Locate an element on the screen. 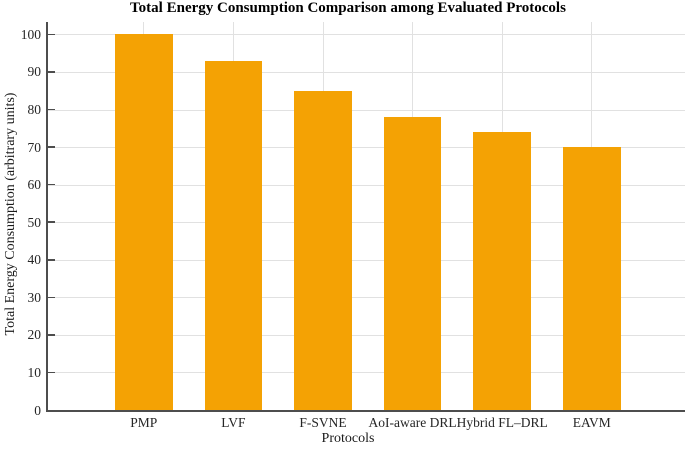 This screenshot has height=450, width=685. y-tick-label: 50 is located at coordinates (34, 222).